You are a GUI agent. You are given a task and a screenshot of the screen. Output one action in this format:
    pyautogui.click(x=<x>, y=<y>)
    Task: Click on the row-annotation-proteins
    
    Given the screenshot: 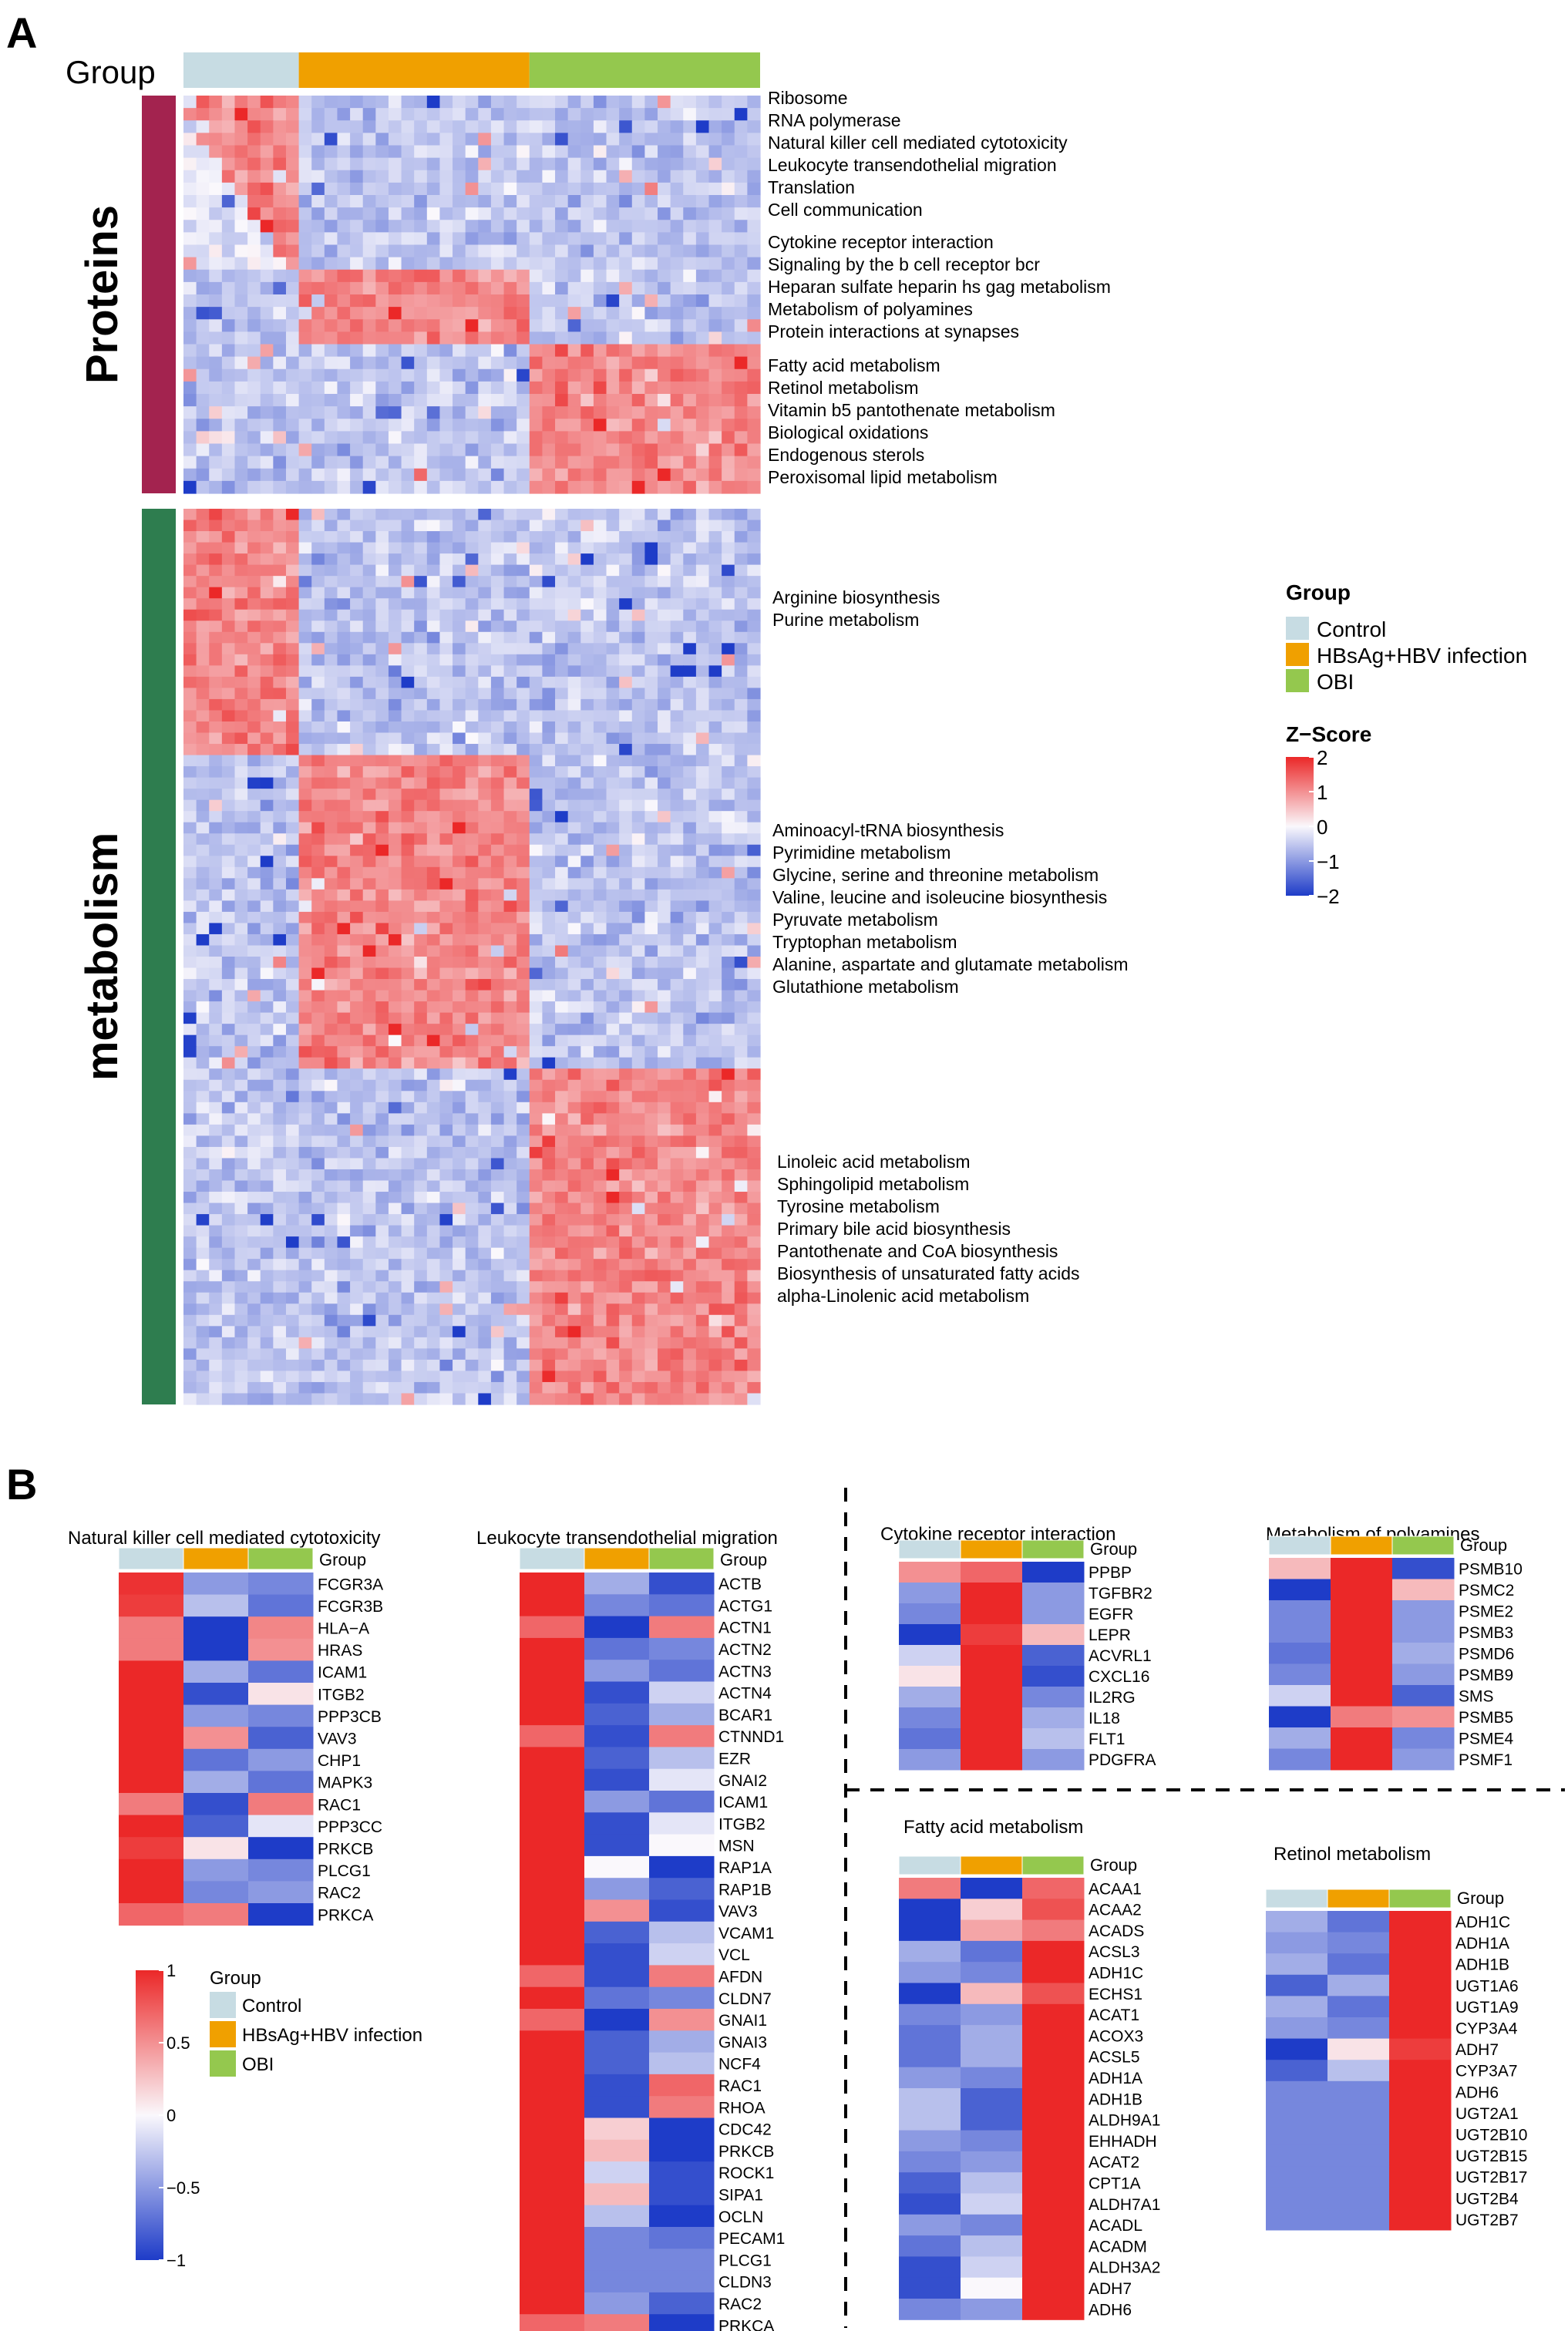 What is the action you would take?
    pyautogui.click(x=159, y=294)
    